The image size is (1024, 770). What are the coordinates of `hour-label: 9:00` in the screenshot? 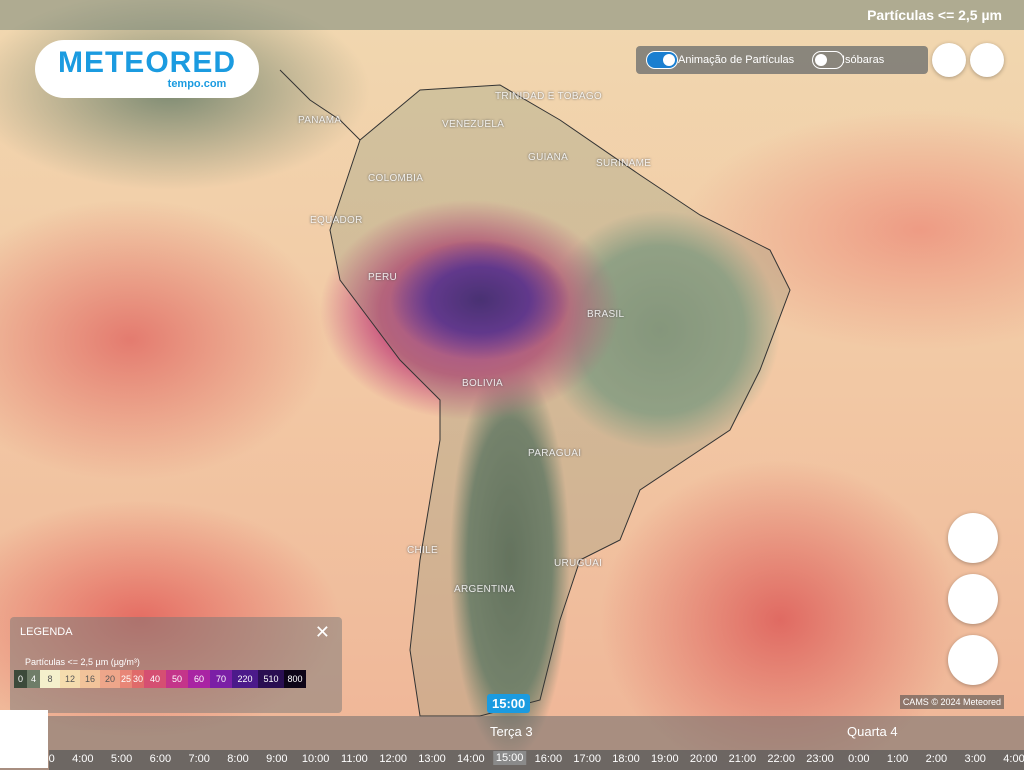 It's located at (277, 759).